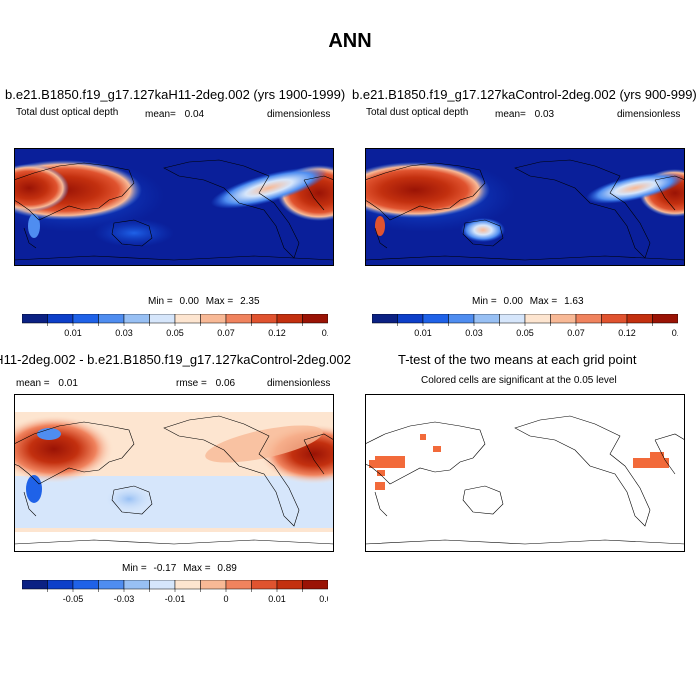 The image size is (700, 700). Describe the element at coordinates (225, 599) in the screenshot. I see `colorbar-tick-label: 0` at that location.